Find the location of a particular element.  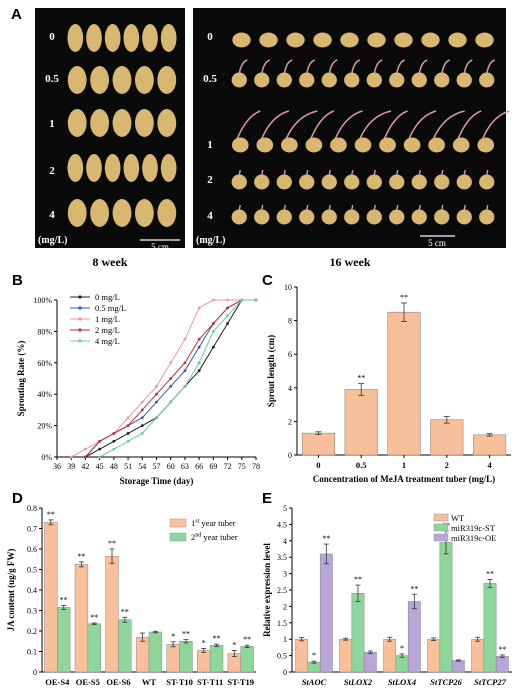

x-tick-label: 57 is located at coordinates (157, 466).